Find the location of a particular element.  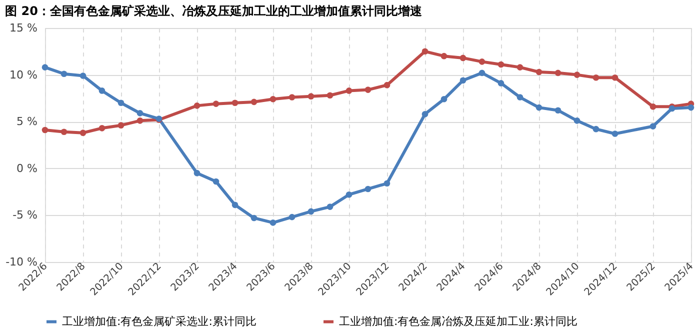

y-tick-label: 5 % is located at coordinates (27, 121).